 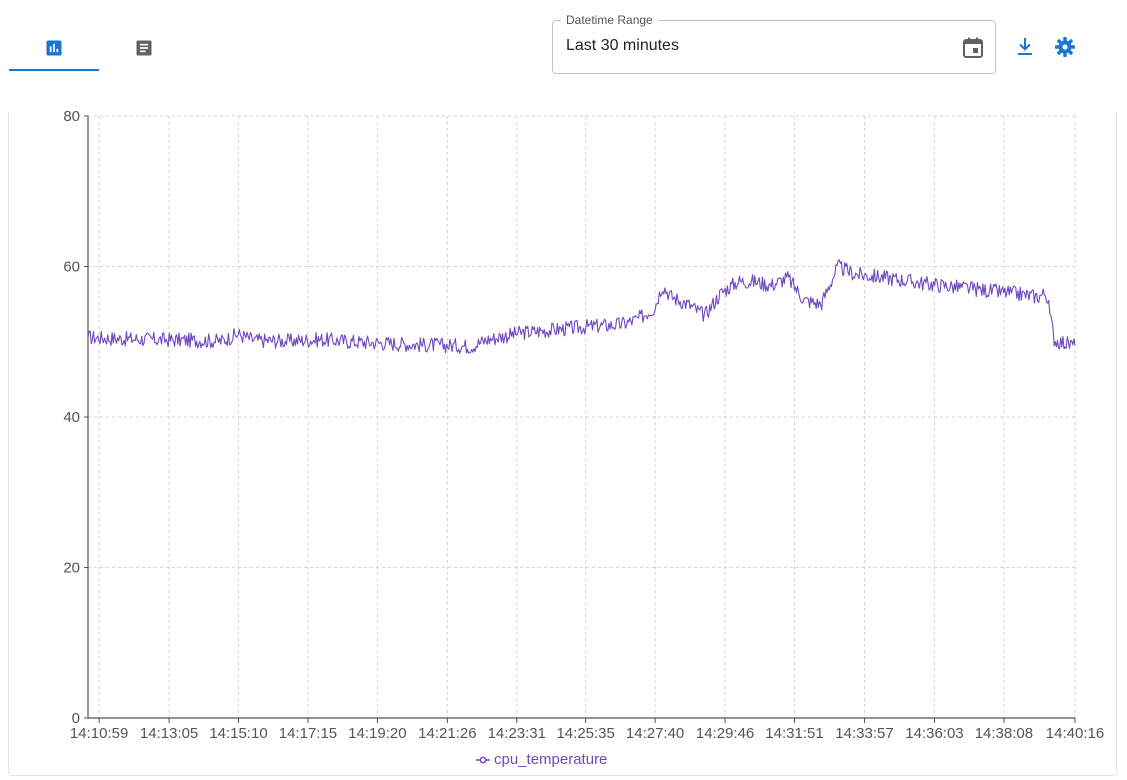 I want to click on y-tick-label: 40, so click(x=71, y=417).